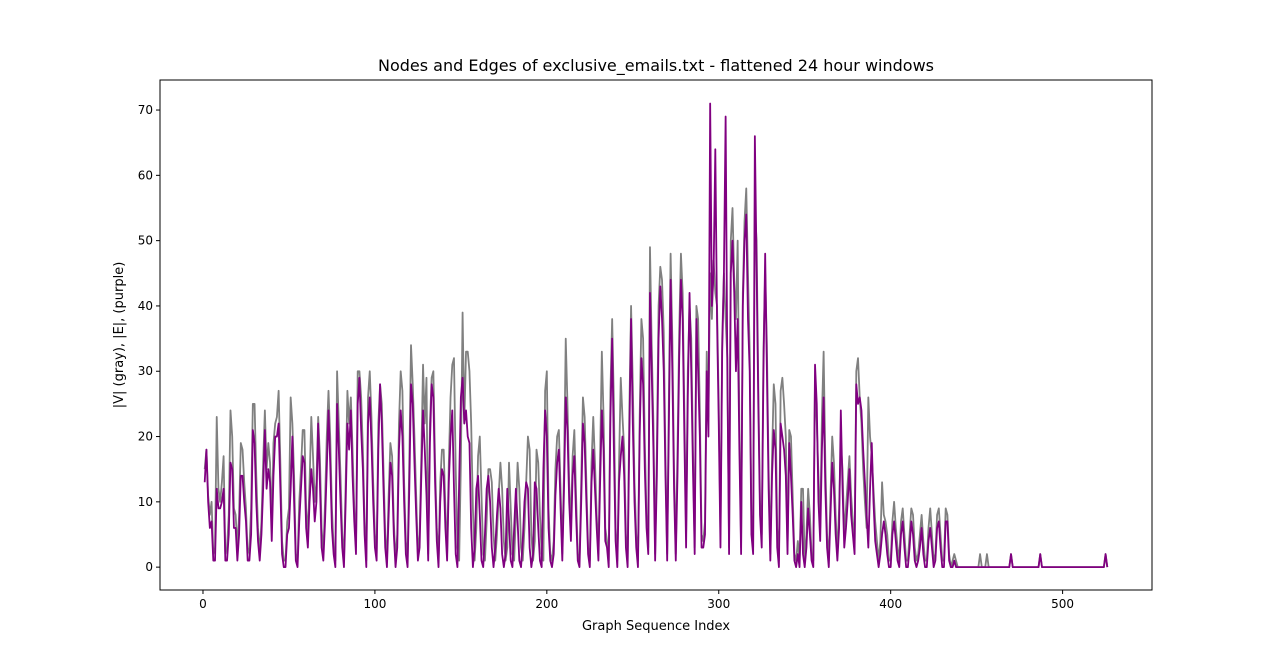 This screenshot has height=667, width=1280. Describe the element at coordinates (546, 604) in the screenshot. I see `x-tick-label: 200` at that location.